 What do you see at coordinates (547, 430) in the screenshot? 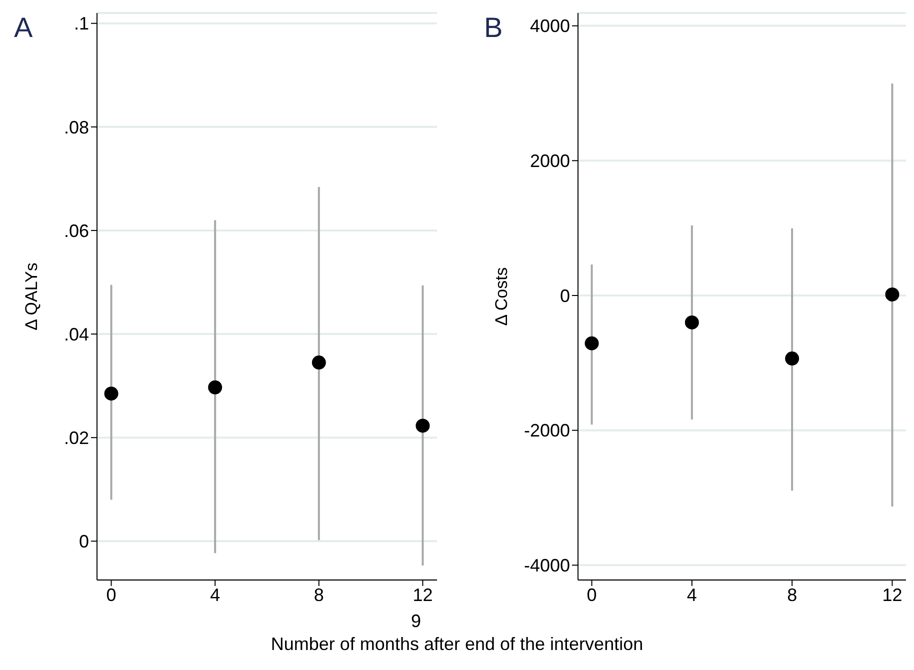
I see `y-tick-label: -2000` at bounding box center [547, 430].